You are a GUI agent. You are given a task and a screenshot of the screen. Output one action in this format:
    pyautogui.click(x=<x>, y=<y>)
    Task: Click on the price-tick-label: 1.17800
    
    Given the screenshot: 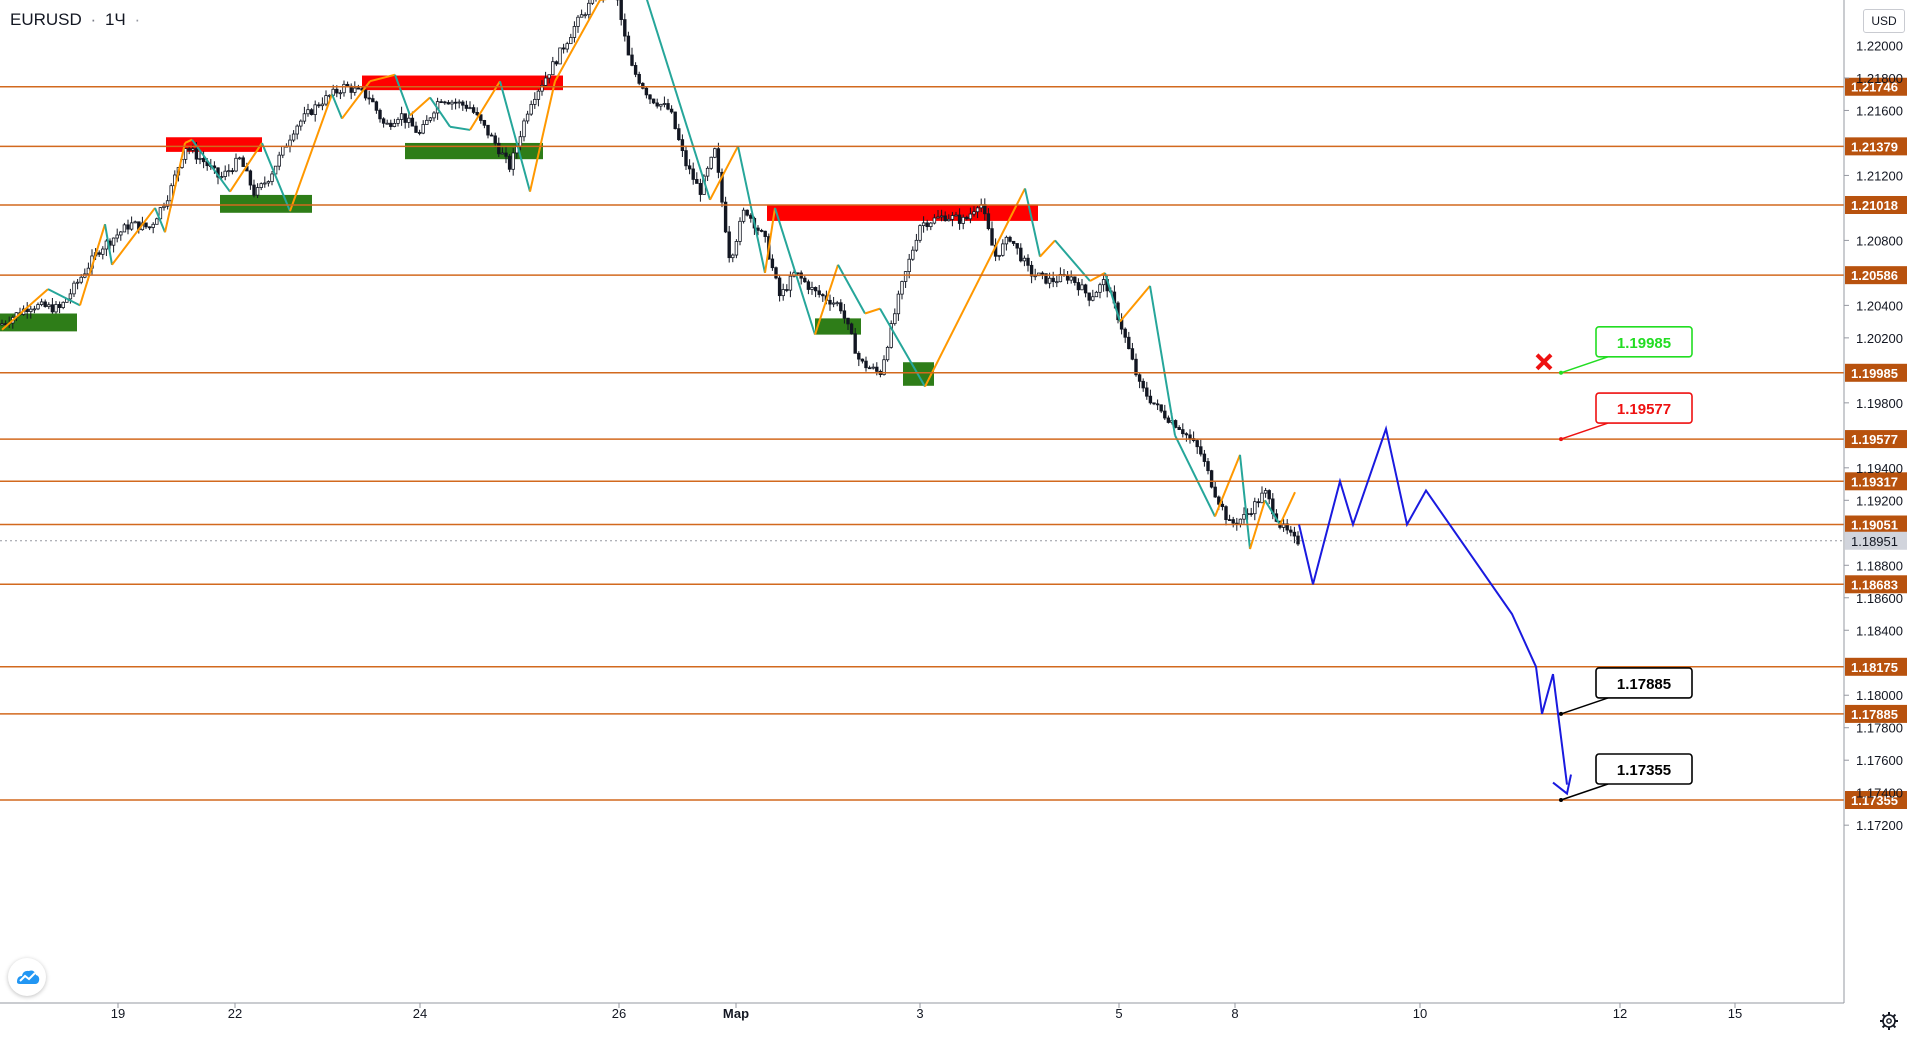 What is the action you would take?
    pyautogui.click(x=1879, y=728)
    